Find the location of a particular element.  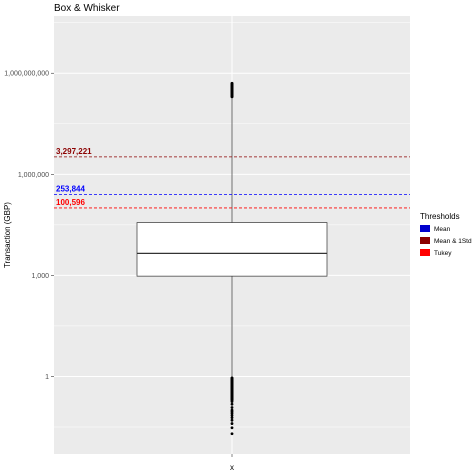

legend-label: Tukey is located at coordinates (443, 253).